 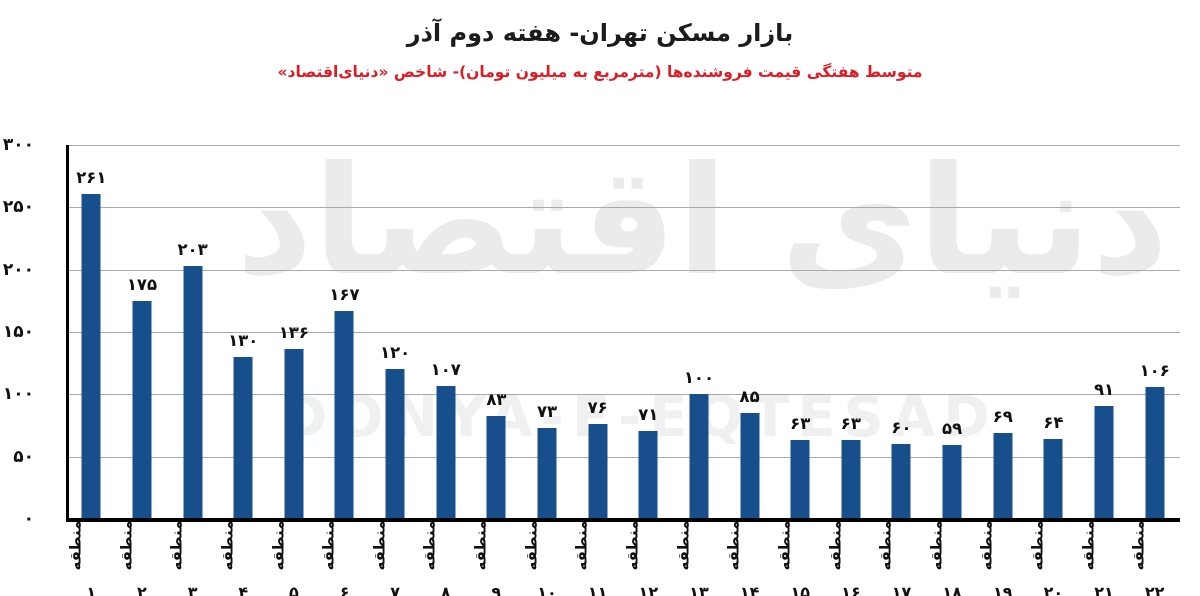 What do you see at coordinates (18, 207) in the screenshot?
I see `y-axis-tick-label: ۲۵۰` at bounding box center [18, 207].